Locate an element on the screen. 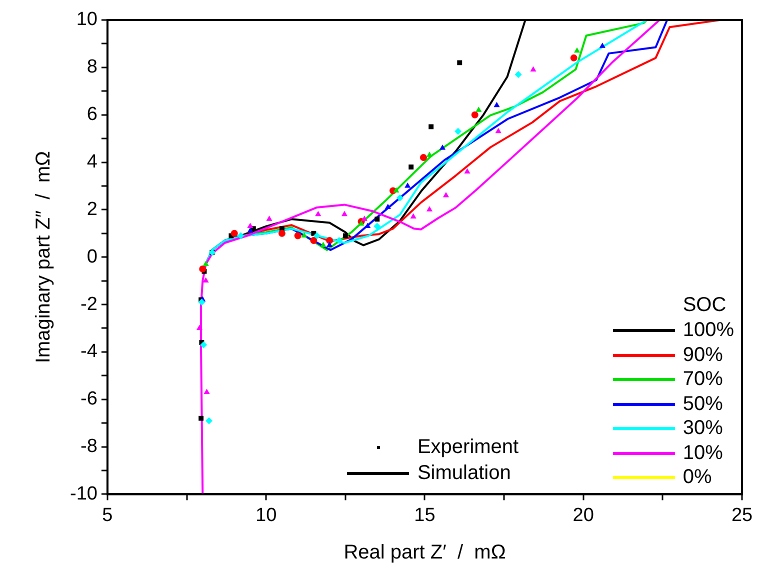 The height and width of the screenshot is (579, 762). legend-label: 10% is located at coordinates (702, 453).